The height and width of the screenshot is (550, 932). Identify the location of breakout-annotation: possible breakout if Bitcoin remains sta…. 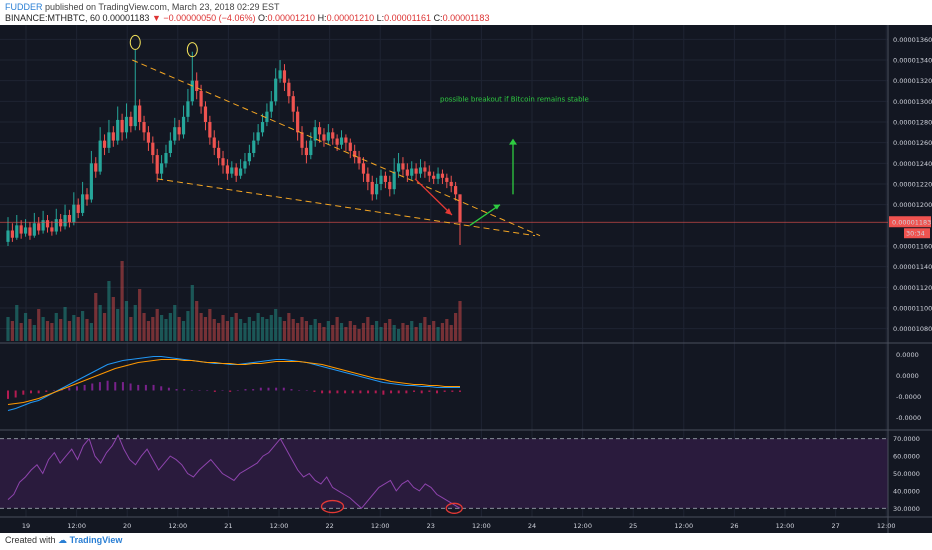
(514, 99).